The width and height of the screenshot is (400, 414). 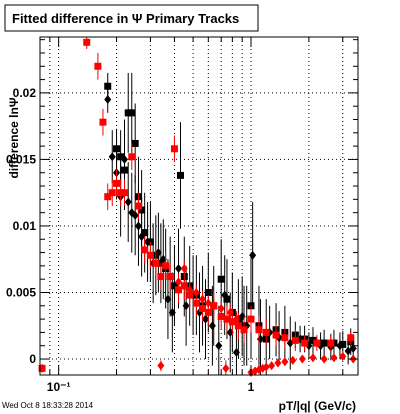 What do you see at coordinates (25, 226) in the screenshot?
I see `y-tick-label: 0.01` at bounding box center [25, 226].